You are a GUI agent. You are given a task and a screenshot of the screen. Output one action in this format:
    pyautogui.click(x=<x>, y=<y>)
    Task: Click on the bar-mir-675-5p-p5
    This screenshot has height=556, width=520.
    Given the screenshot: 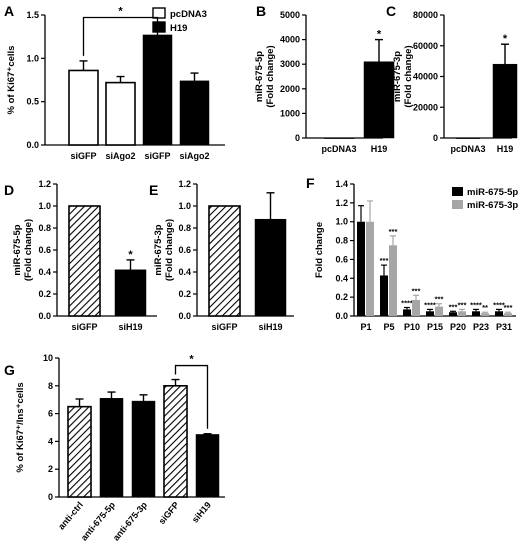 What is the action you would take?
    pyautogui.click(x=384, y=295)
    